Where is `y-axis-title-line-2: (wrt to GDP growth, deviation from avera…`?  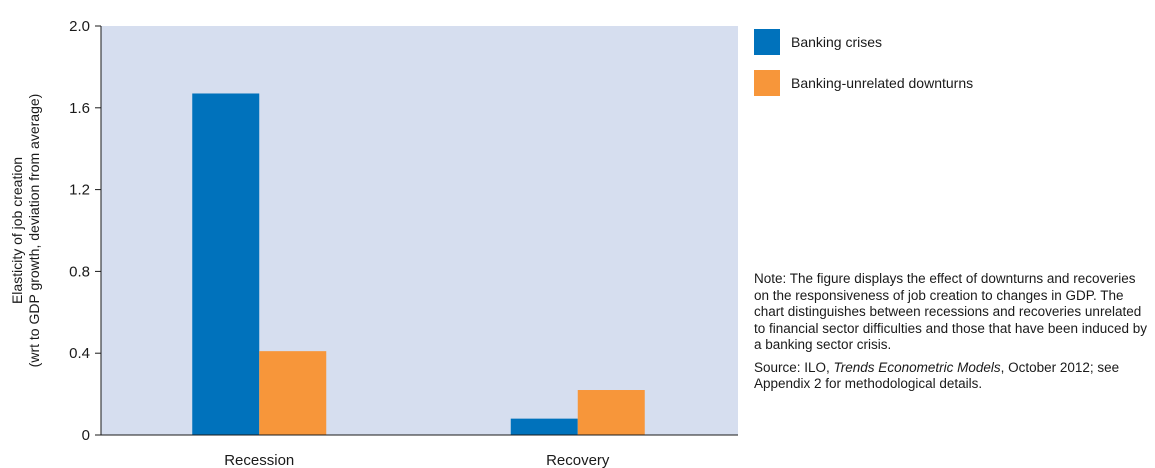
y-axis-title-line-2: (wrt to GDP growth, deviation from avera… is located at coordinates (34, 231).